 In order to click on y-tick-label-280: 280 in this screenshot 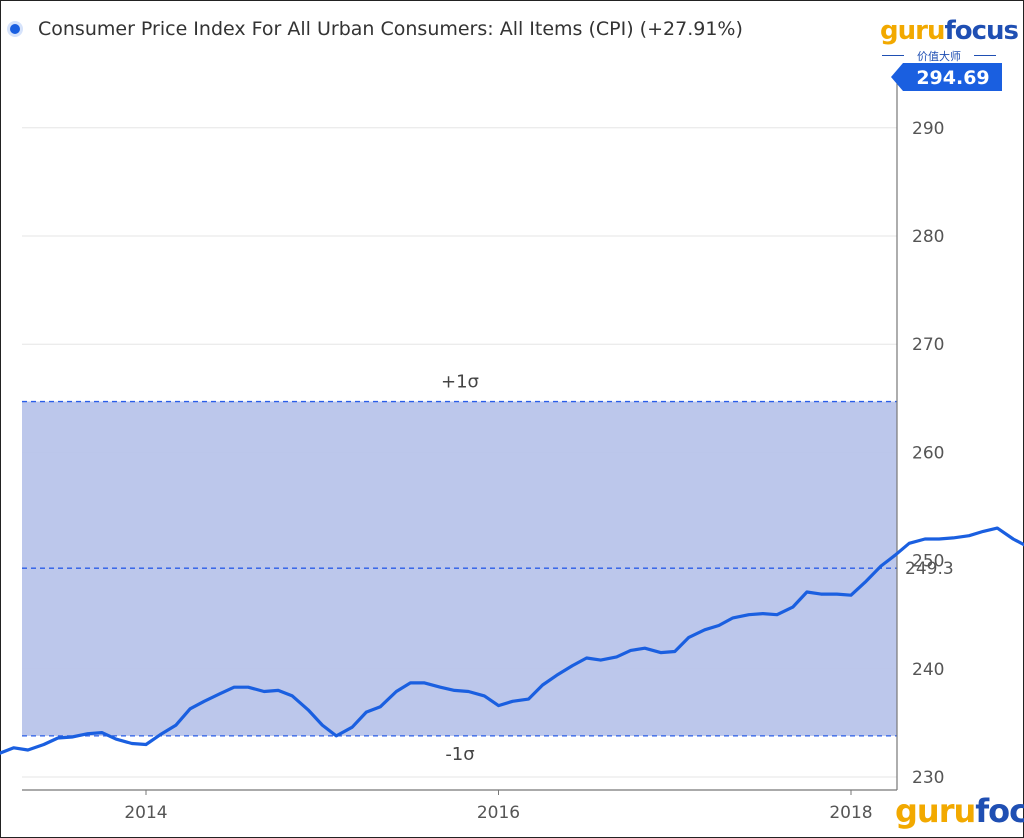, I will do `click(928, 237)`.